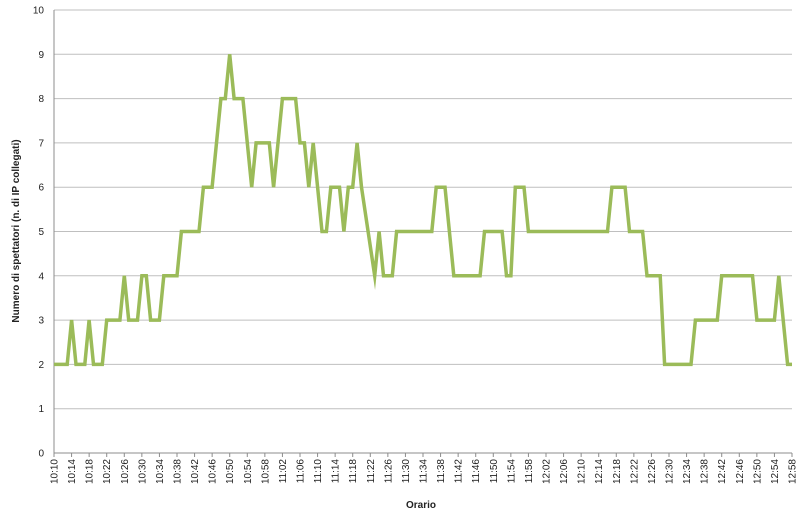  I want to click on y-tick-label: 7, so click(41, 143).